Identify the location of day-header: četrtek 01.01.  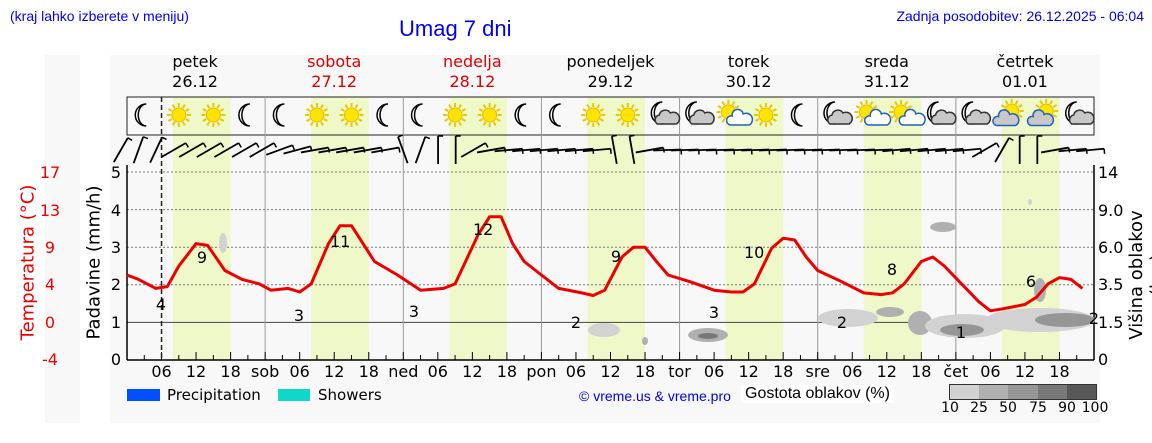
(1025, 72).